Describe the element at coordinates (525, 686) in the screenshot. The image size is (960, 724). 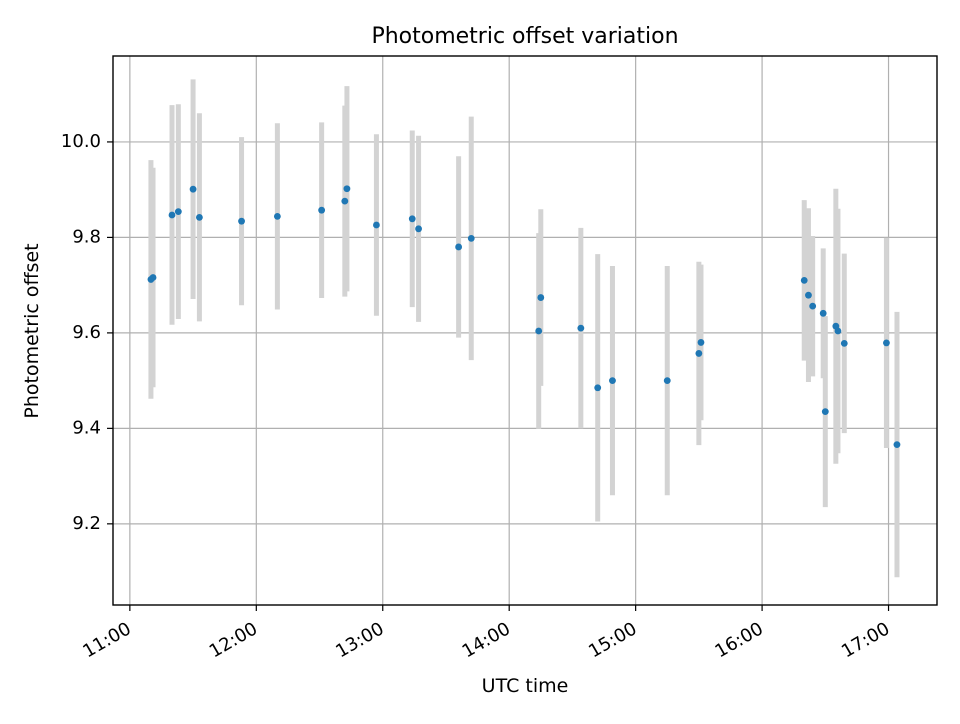
I see `x-axis-label: UTC time` at that location.